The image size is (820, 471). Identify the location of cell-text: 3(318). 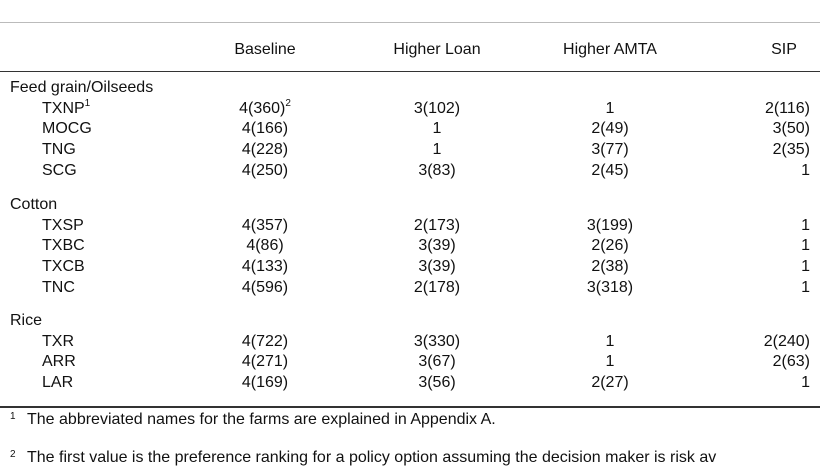
(610, 287).